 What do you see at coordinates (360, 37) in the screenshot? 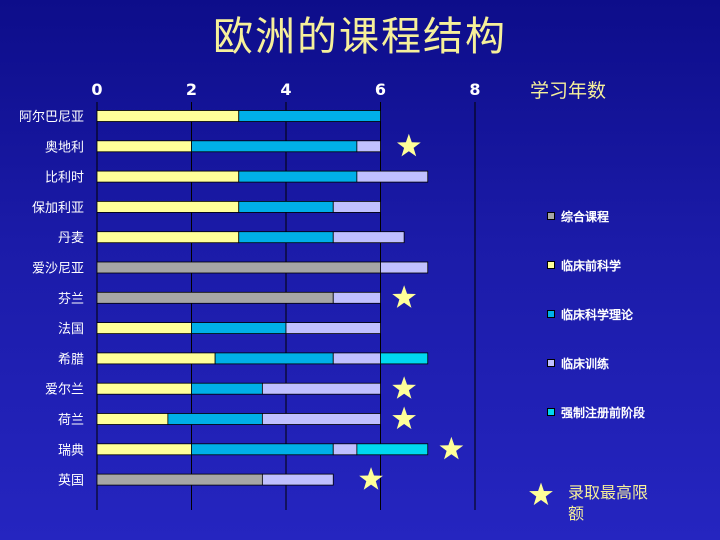
I see `slide-title: 欧洲的课程结构` at bounding box center [360, 37].